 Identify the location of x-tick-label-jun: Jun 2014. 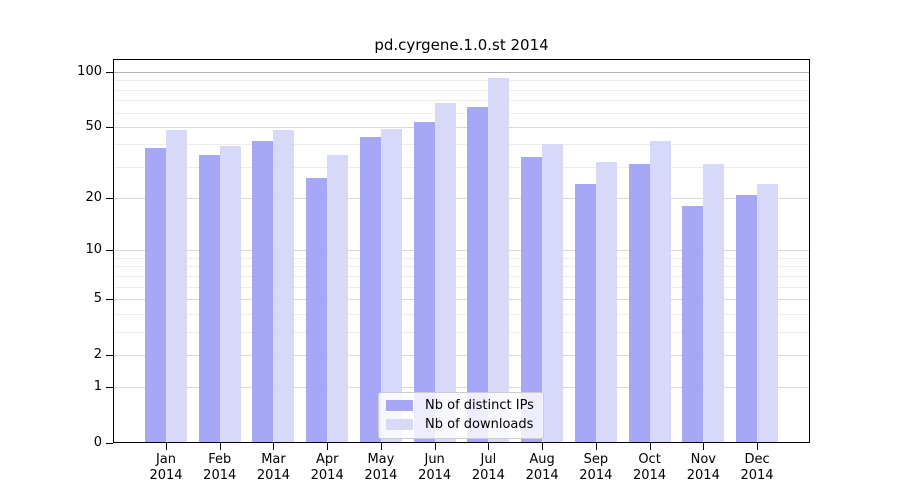
(435, 468).